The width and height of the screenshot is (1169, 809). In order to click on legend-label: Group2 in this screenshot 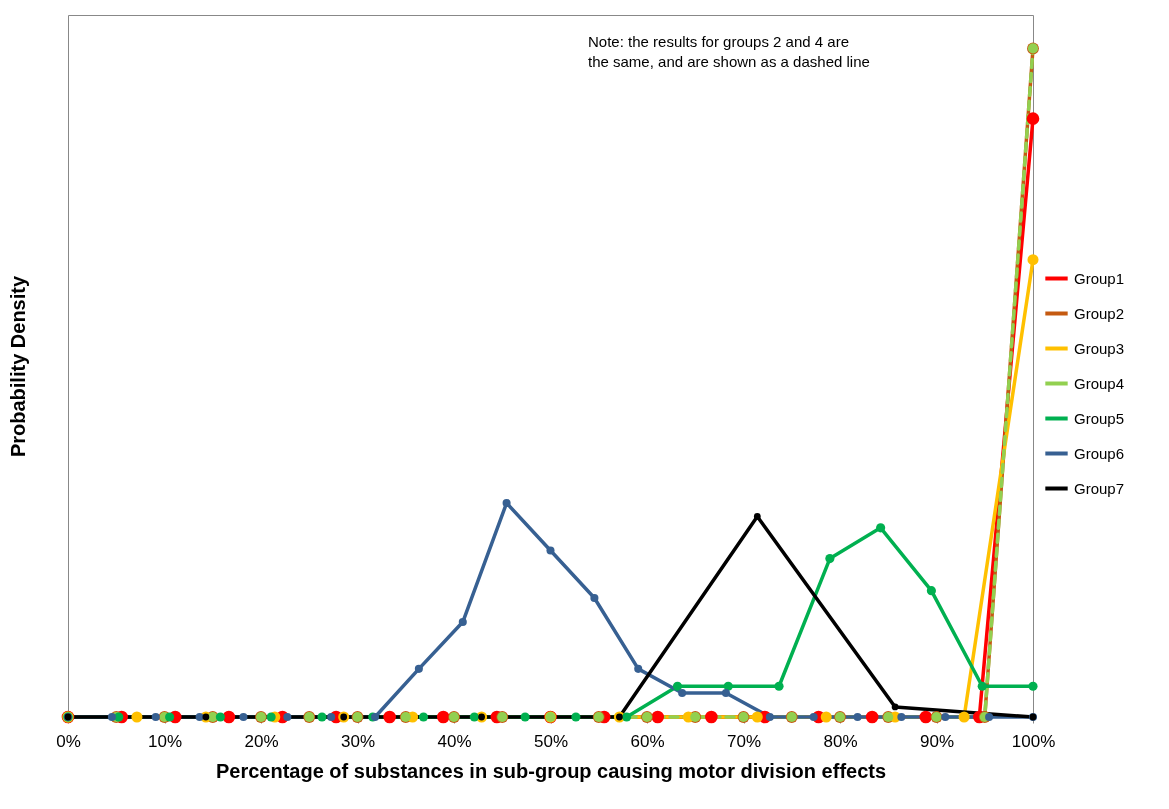, I will do `click(1099, 313)`.